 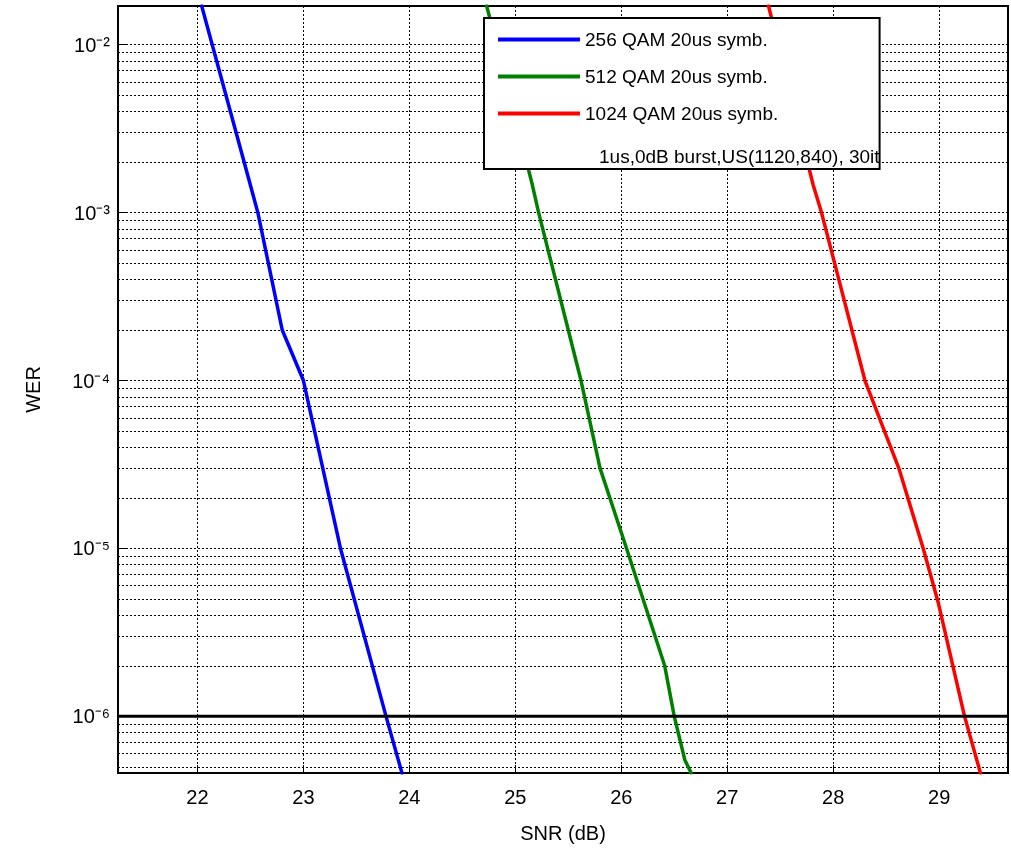 What do you see at coordinates (197, 797) in the screenshot?
I see `x-tick-label: 22` at bounding box center [197, 797].